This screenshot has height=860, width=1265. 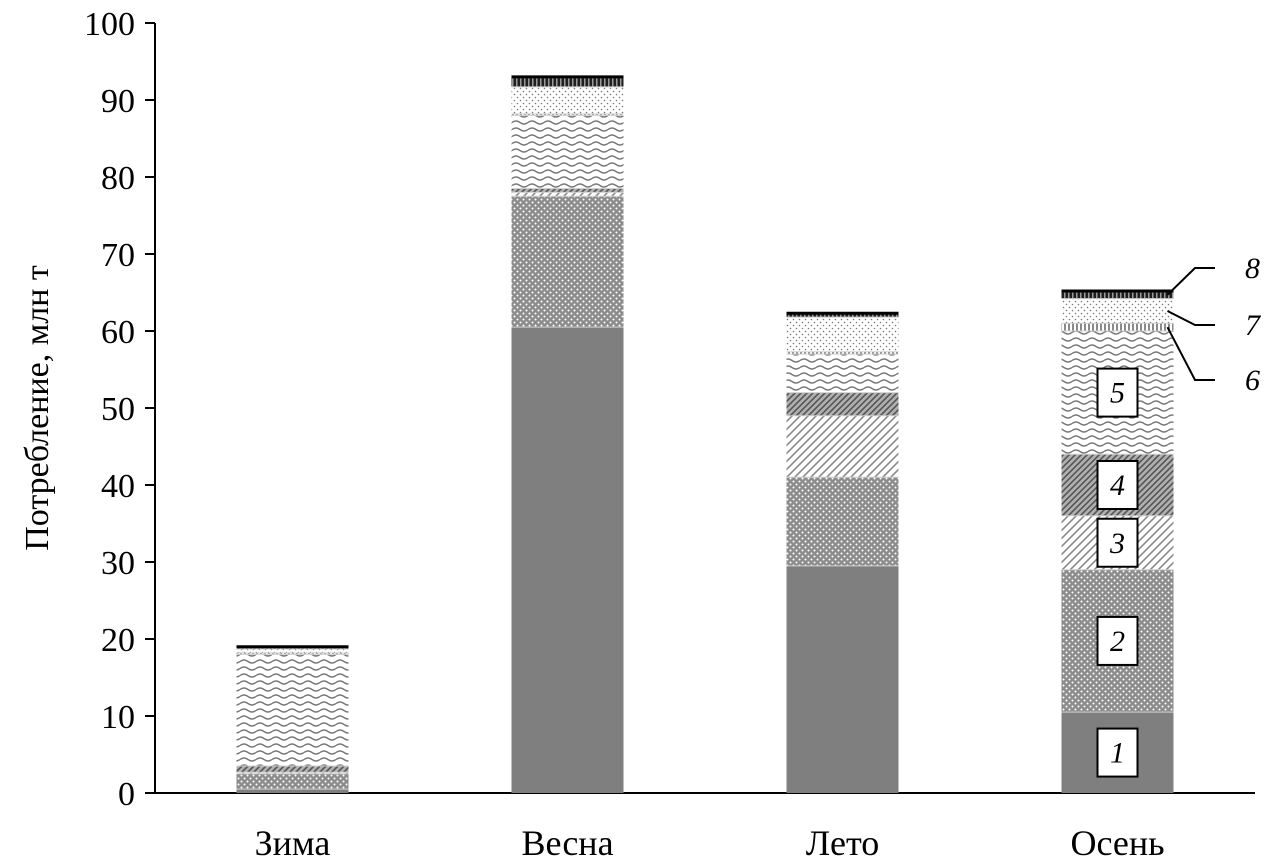 What do you see at coordinates (37, 408) in the screenshot?
I see `y-axis-title: Потребление, млн т` at bounding box center [37, 408].